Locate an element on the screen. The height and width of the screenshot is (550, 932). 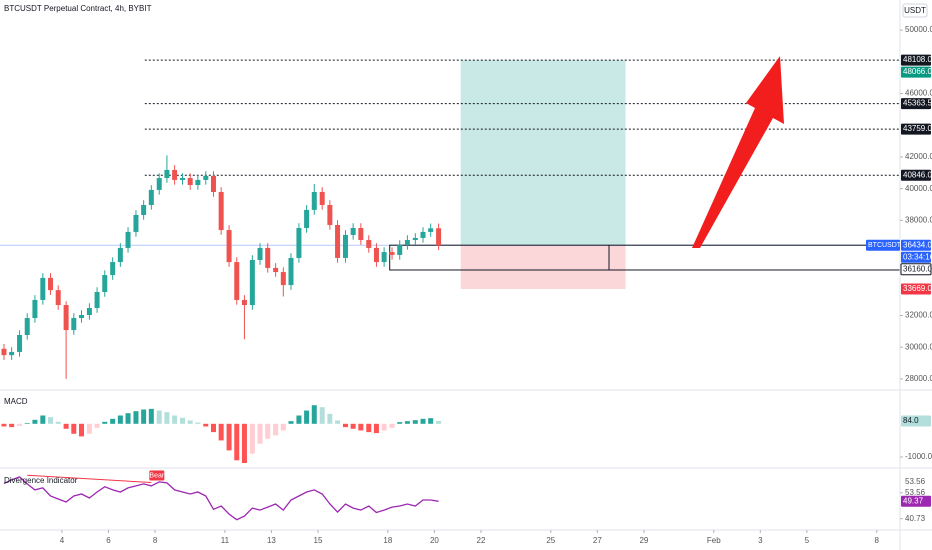
y-tick-label: 50000.0 is located at coordinates (918, 29).